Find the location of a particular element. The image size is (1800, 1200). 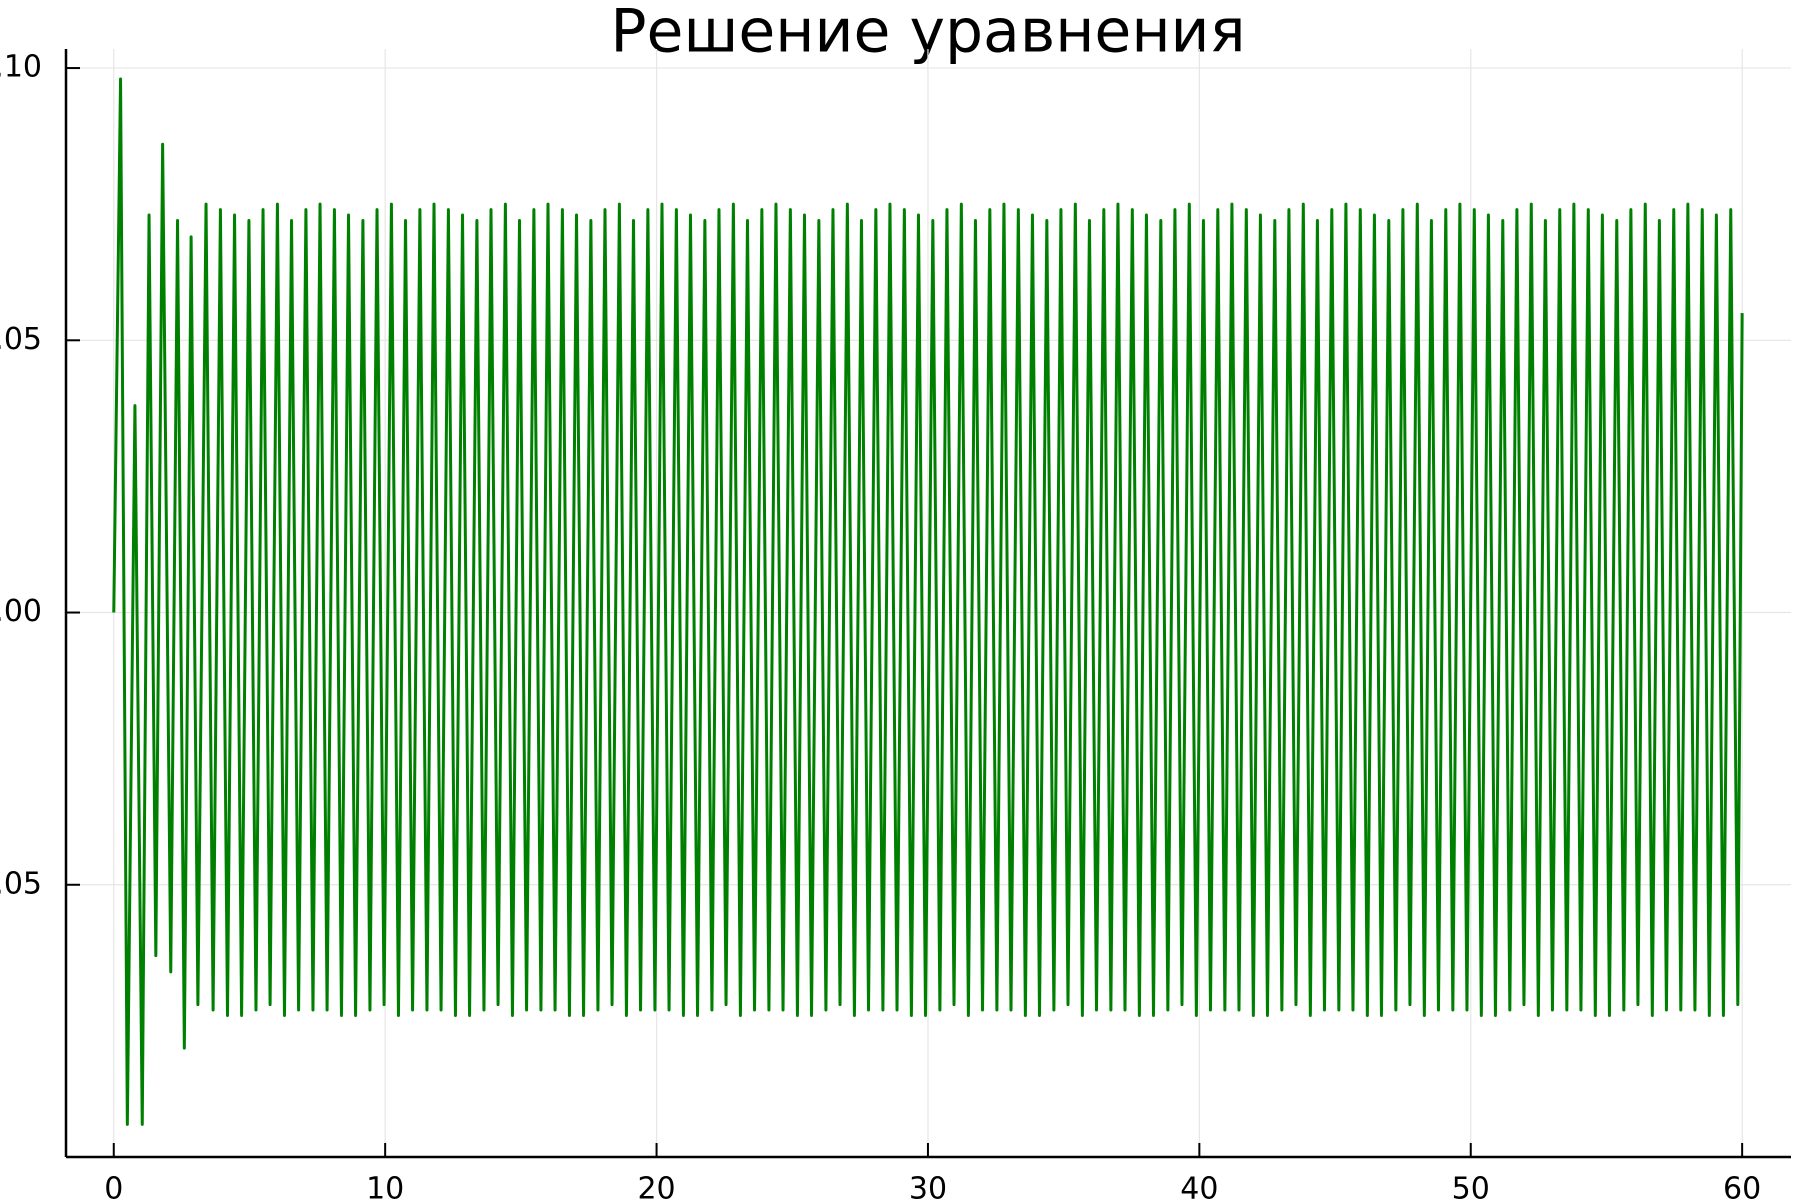

x-tick-label: 20 is located at coordinates (656, 1186).